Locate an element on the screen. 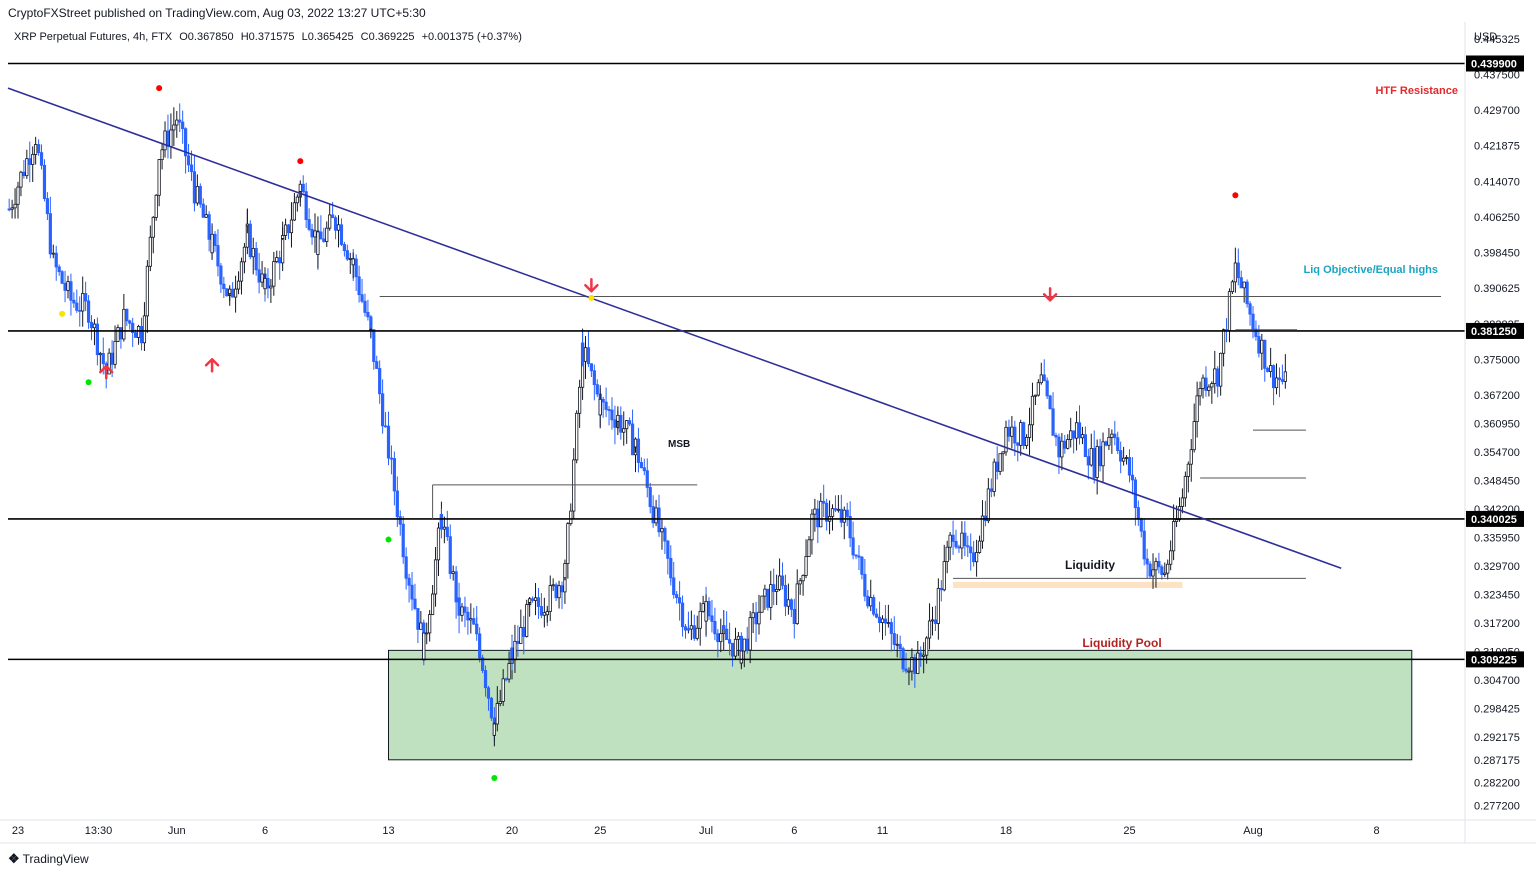 The image size is (1536, 874). price-tick-label: 0.360950 is located at coordinates (1497, 425).